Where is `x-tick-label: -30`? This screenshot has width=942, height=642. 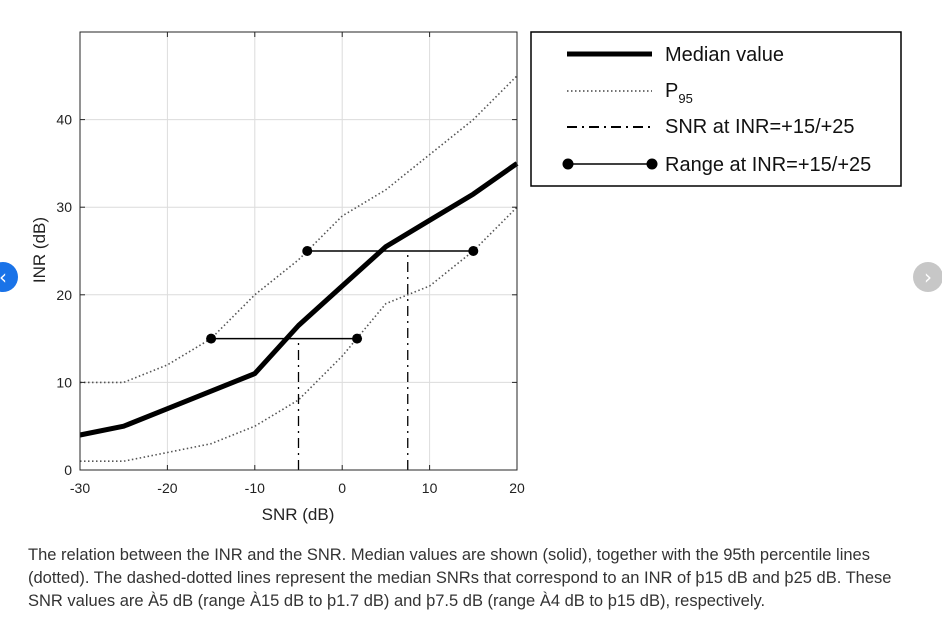
x-tick-label: -30 is located at coordinates (80, 488).